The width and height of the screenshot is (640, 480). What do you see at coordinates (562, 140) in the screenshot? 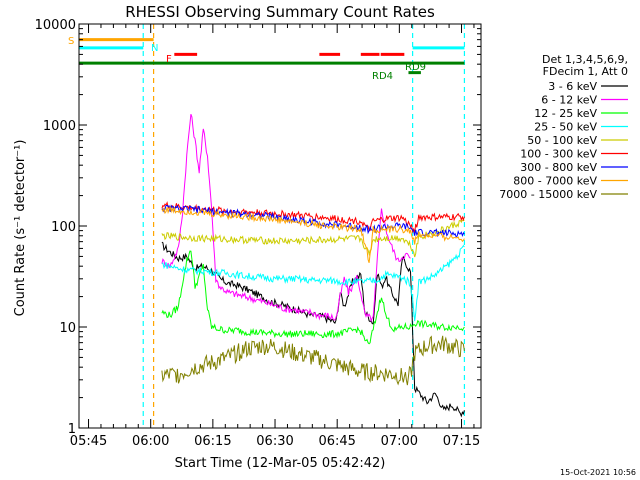
I see `legend-label-4: 50 - 100 keV` at bounding box center [562, 140].